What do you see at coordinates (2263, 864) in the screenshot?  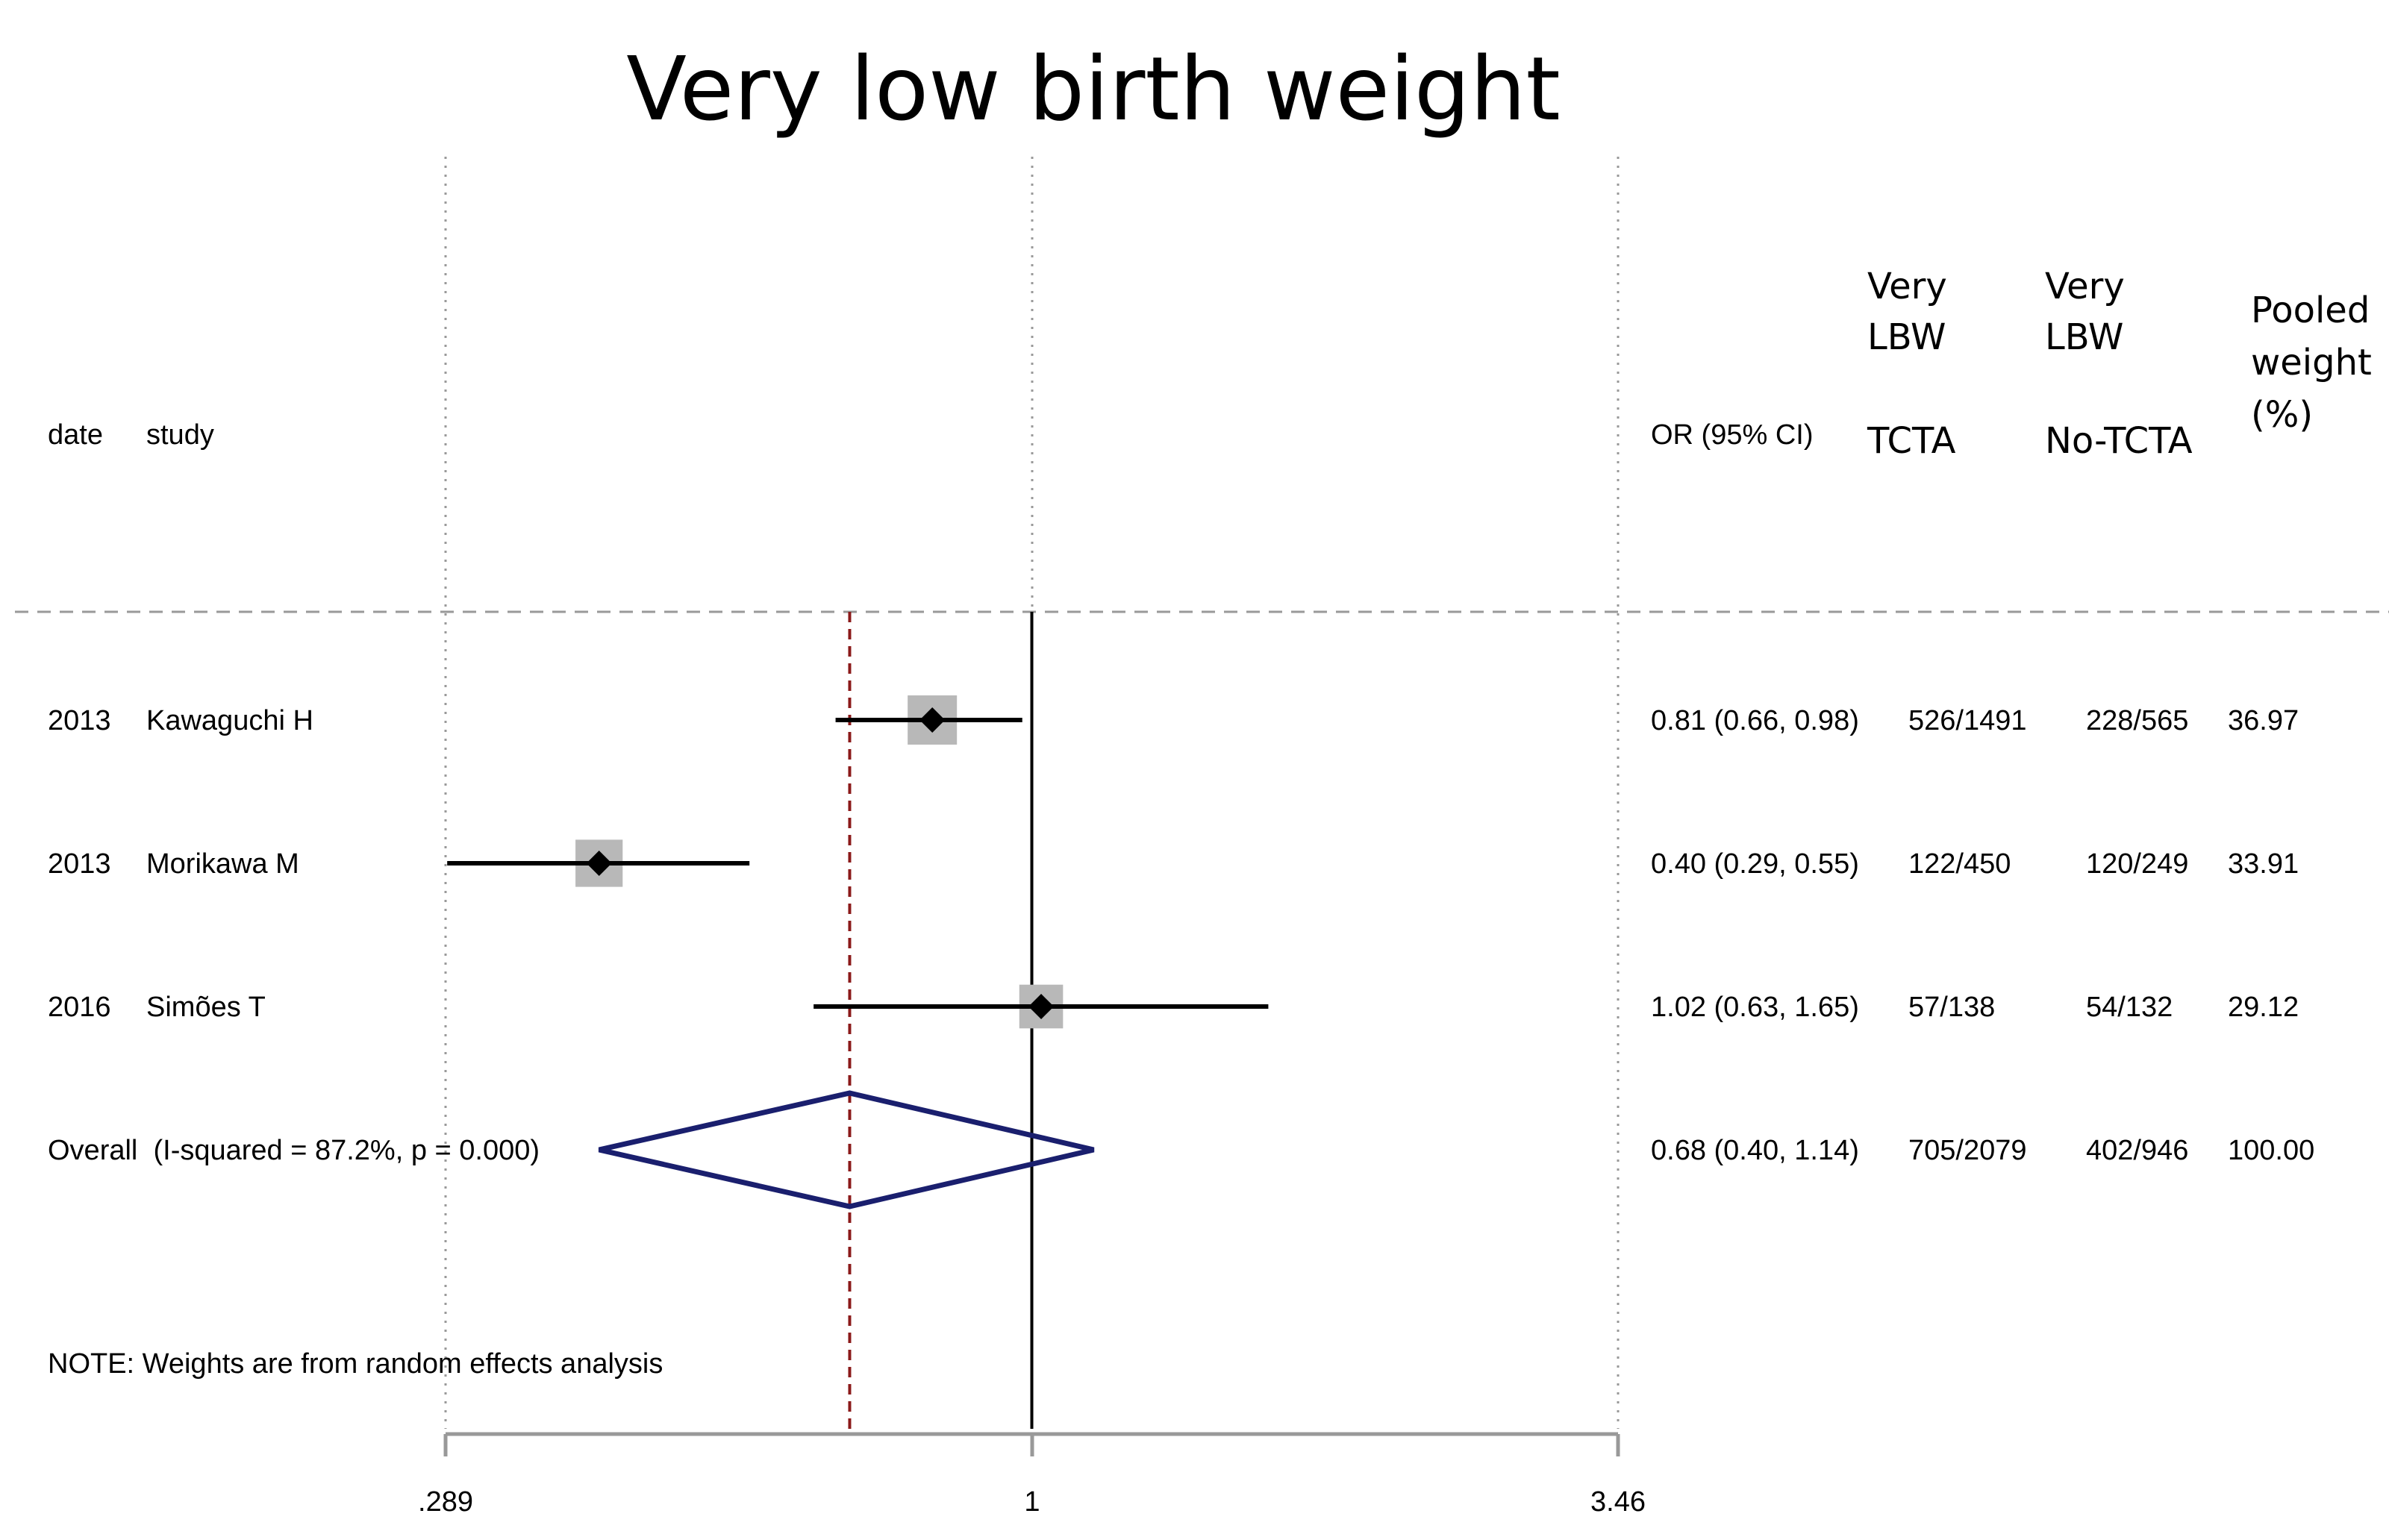 I see `study-weight: 33.91` at bounding box center [2263, 864].